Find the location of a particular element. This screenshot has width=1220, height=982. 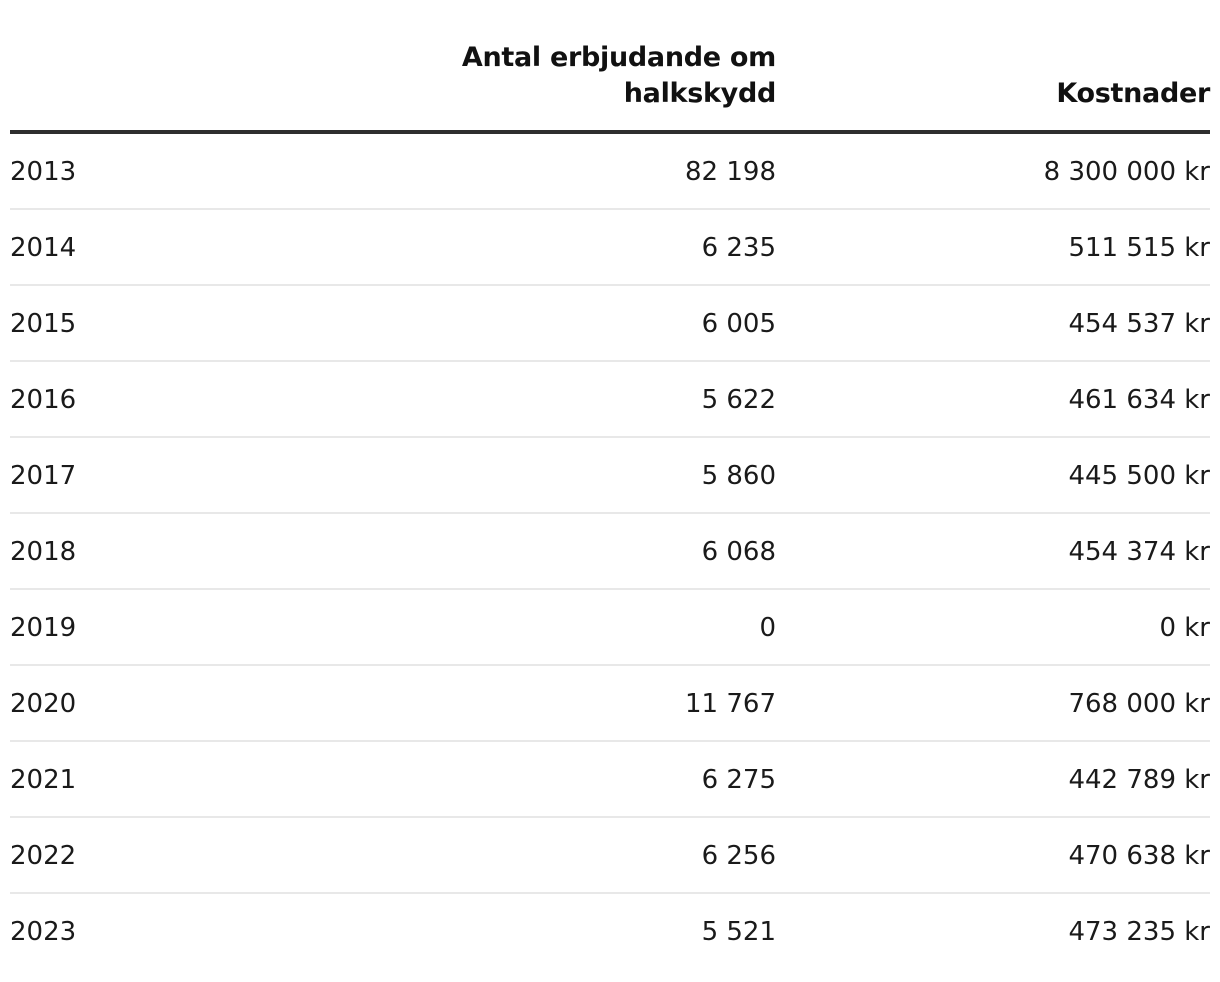

year-cell: 2022 is located at coordinates (43, 856).